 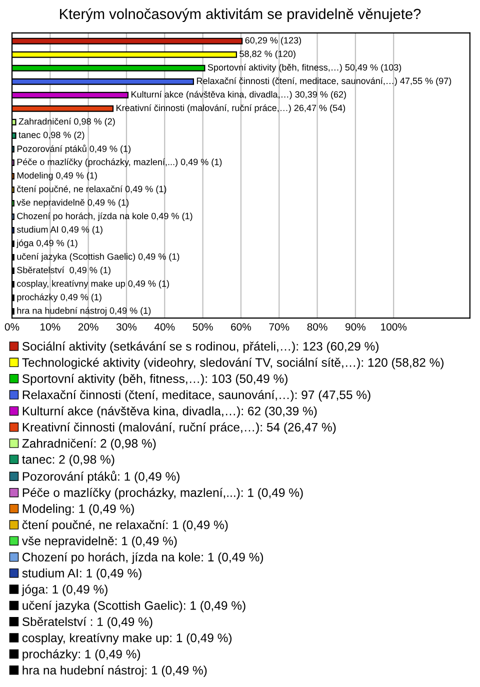 I want to click on data-label: procházky 0,49 % (1), so click(x=59, y=298).